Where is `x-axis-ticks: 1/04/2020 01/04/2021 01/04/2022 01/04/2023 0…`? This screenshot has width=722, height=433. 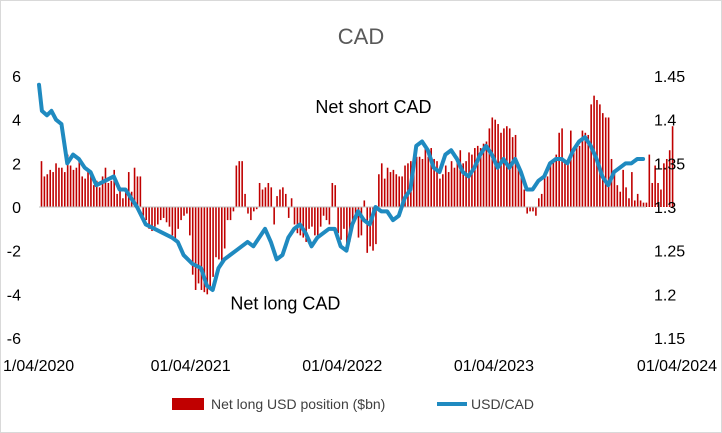 x-axis-ticks: 1/04/2020 01/04/2021 01/04/2022 01/04/2023 0… is located at coordinates (360, 366).